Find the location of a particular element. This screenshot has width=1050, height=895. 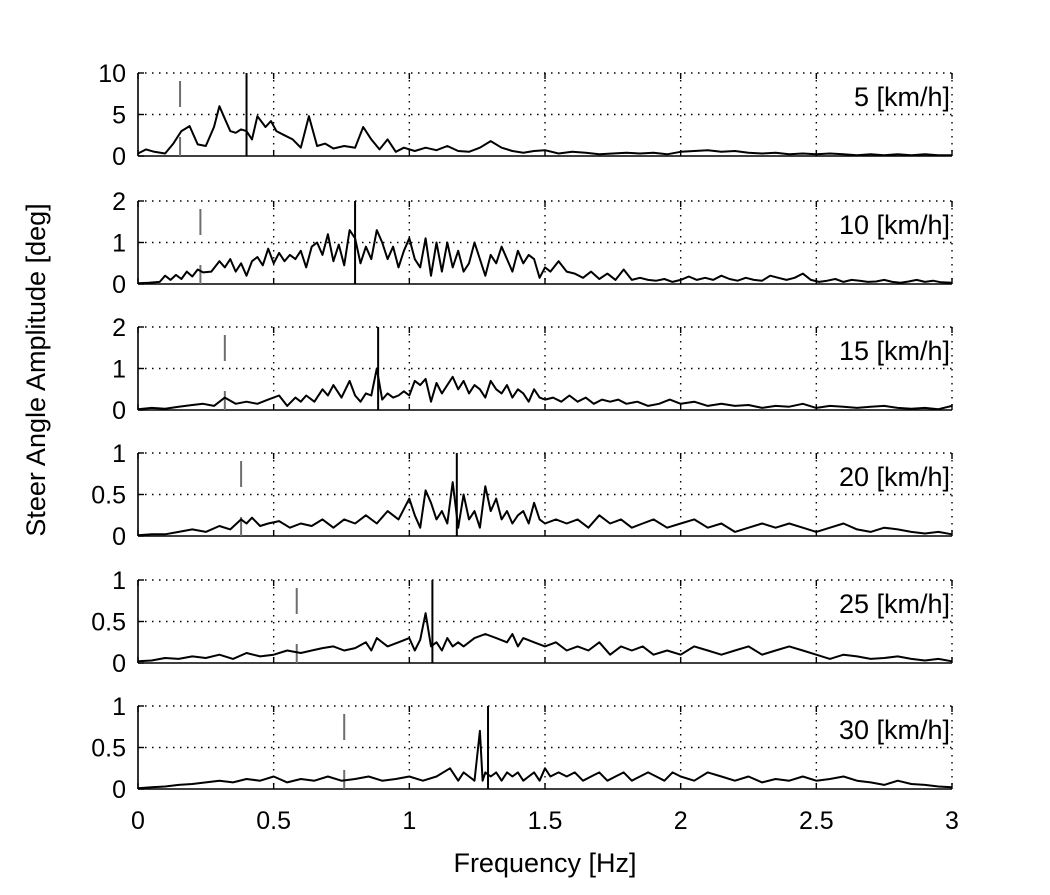

x-axis-label: Frequency [Hz] is located at coordinates (544, 863).